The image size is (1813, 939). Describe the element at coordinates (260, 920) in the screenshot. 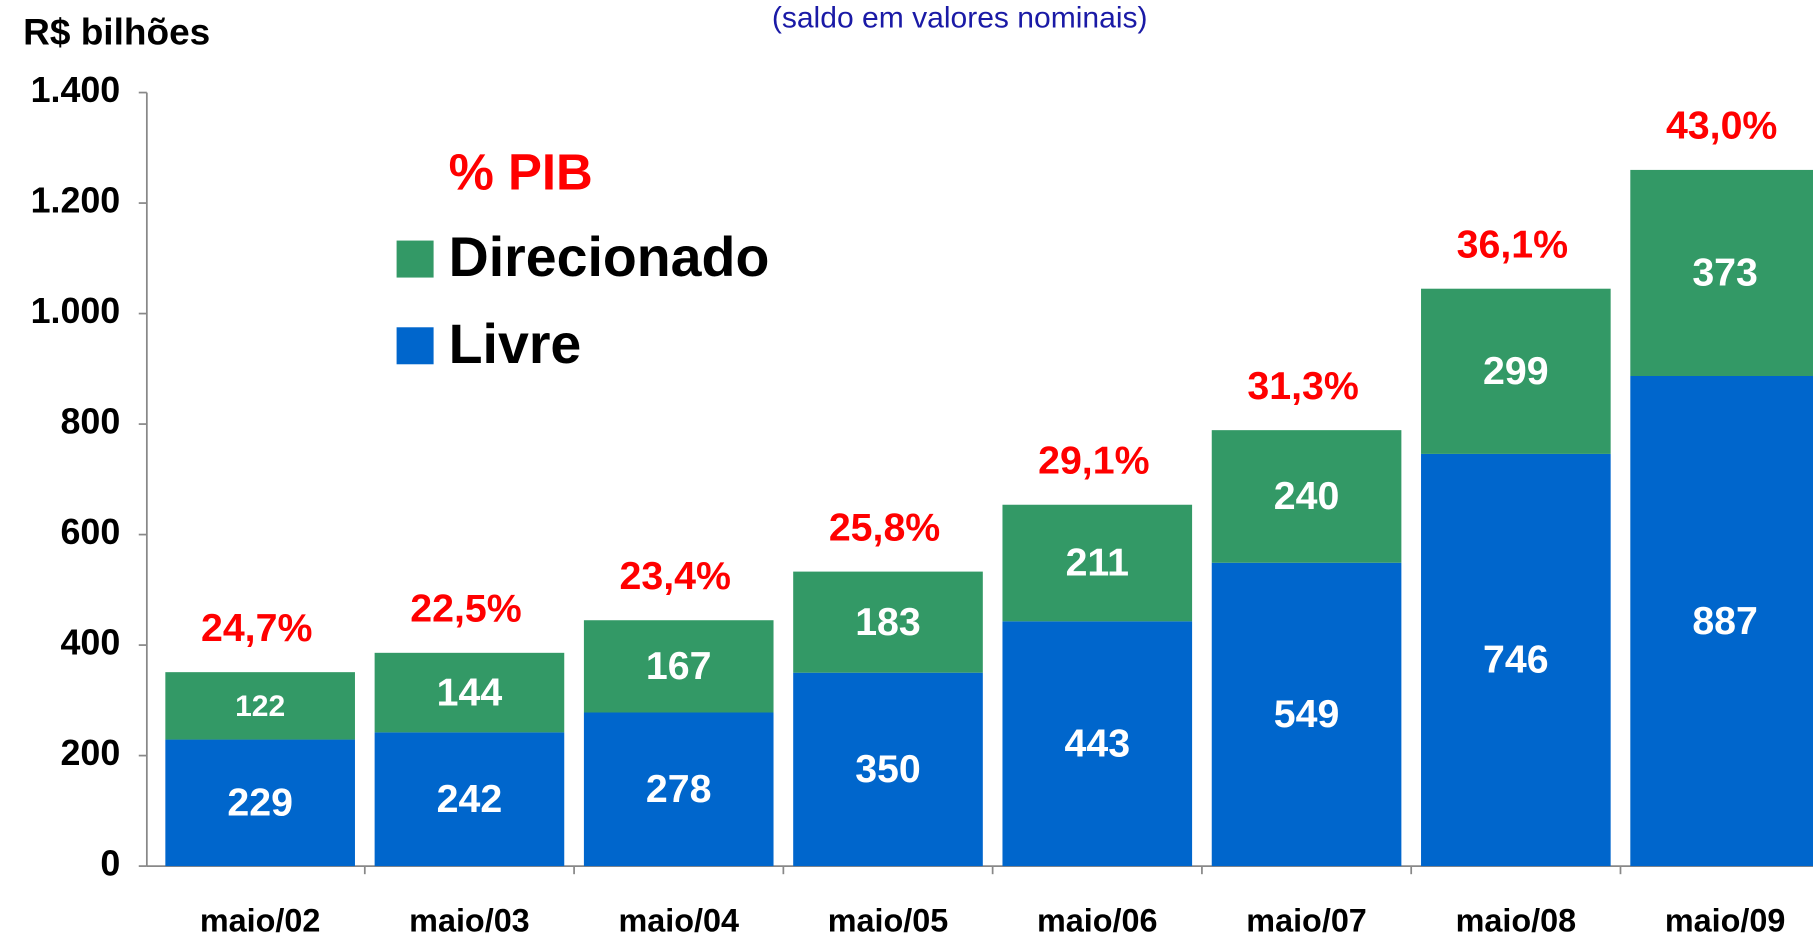

I see `x-tick-label: maio/02` at that location.